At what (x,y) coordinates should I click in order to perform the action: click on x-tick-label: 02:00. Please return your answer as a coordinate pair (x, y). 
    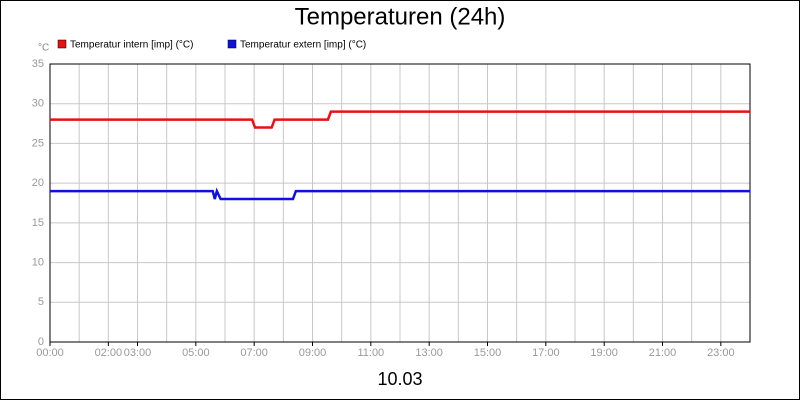
    Looking at the image, I should click on (109, 353).